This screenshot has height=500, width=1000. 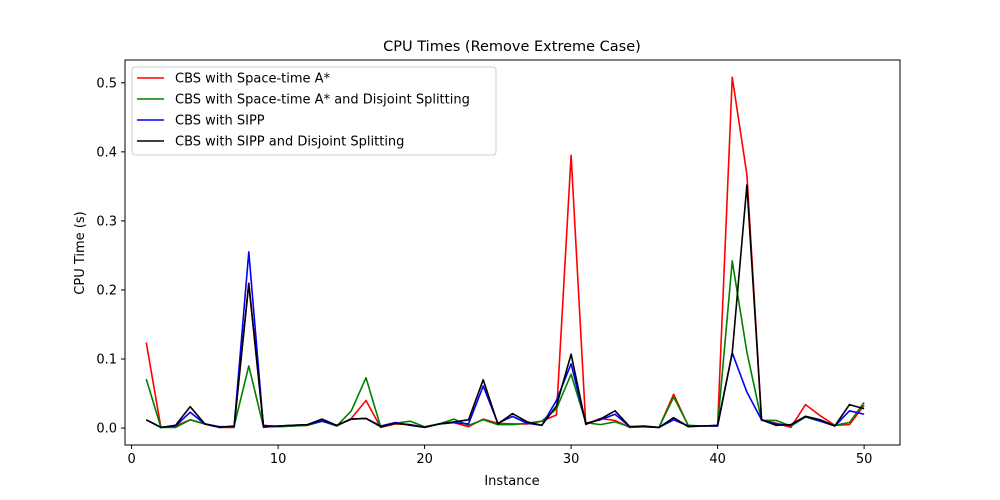 What do you see at coordinates (253, 79) in the screenshot?
I see `legend-entry-1: CBS with Space-time A*` at bounding box center [253, 79].